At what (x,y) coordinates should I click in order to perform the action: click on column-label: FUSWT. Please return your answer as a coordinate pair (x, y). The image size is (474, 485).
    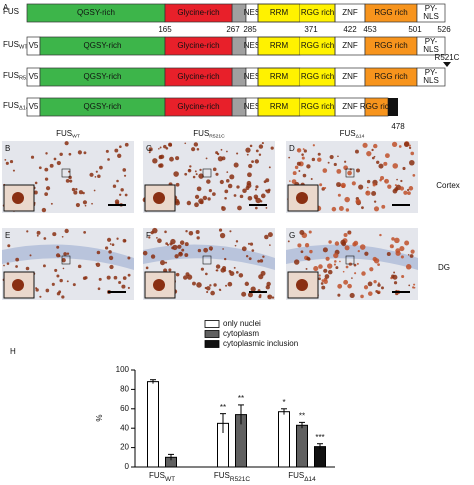
    Looking at the image, I should click on (68, 134).